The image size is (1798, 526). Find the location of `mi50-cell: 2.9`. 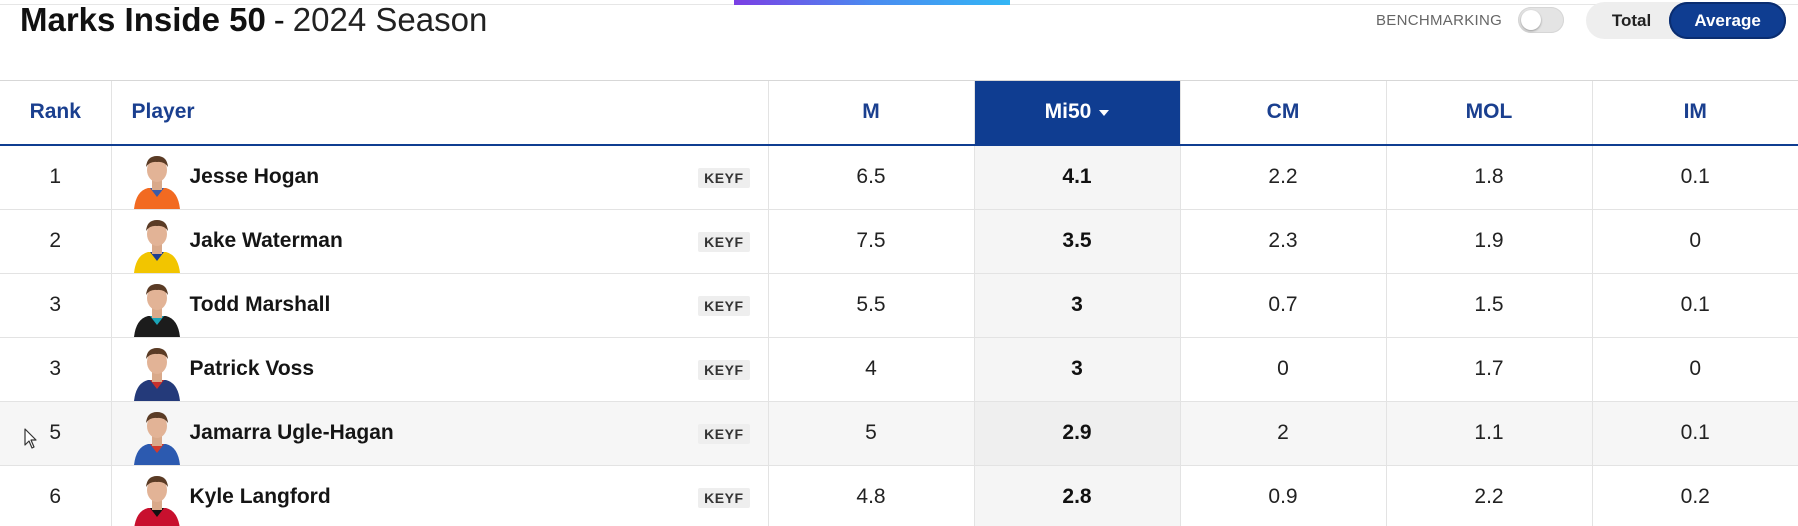

mi50-cell: 2.9 is located at coordinates (1076, 433).